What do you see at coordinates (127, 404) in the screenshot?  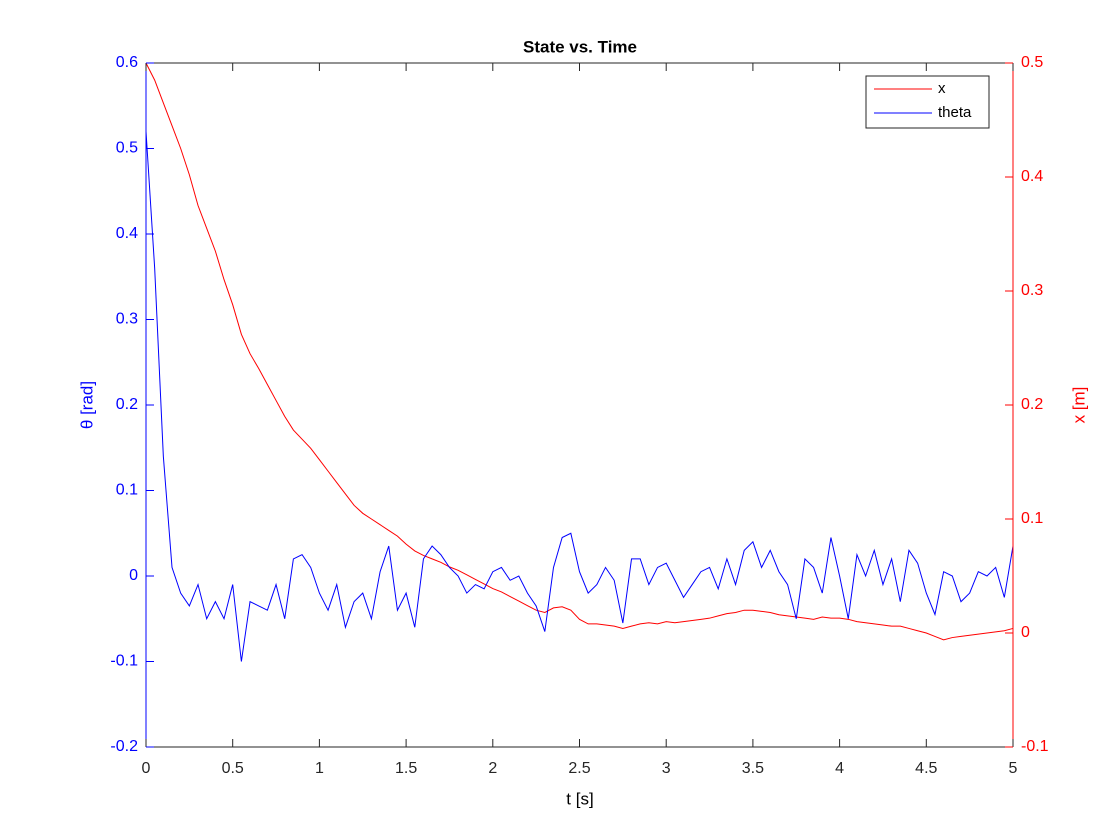 I see `y-tick-label: 0.2` at bounding box center [127, 404].